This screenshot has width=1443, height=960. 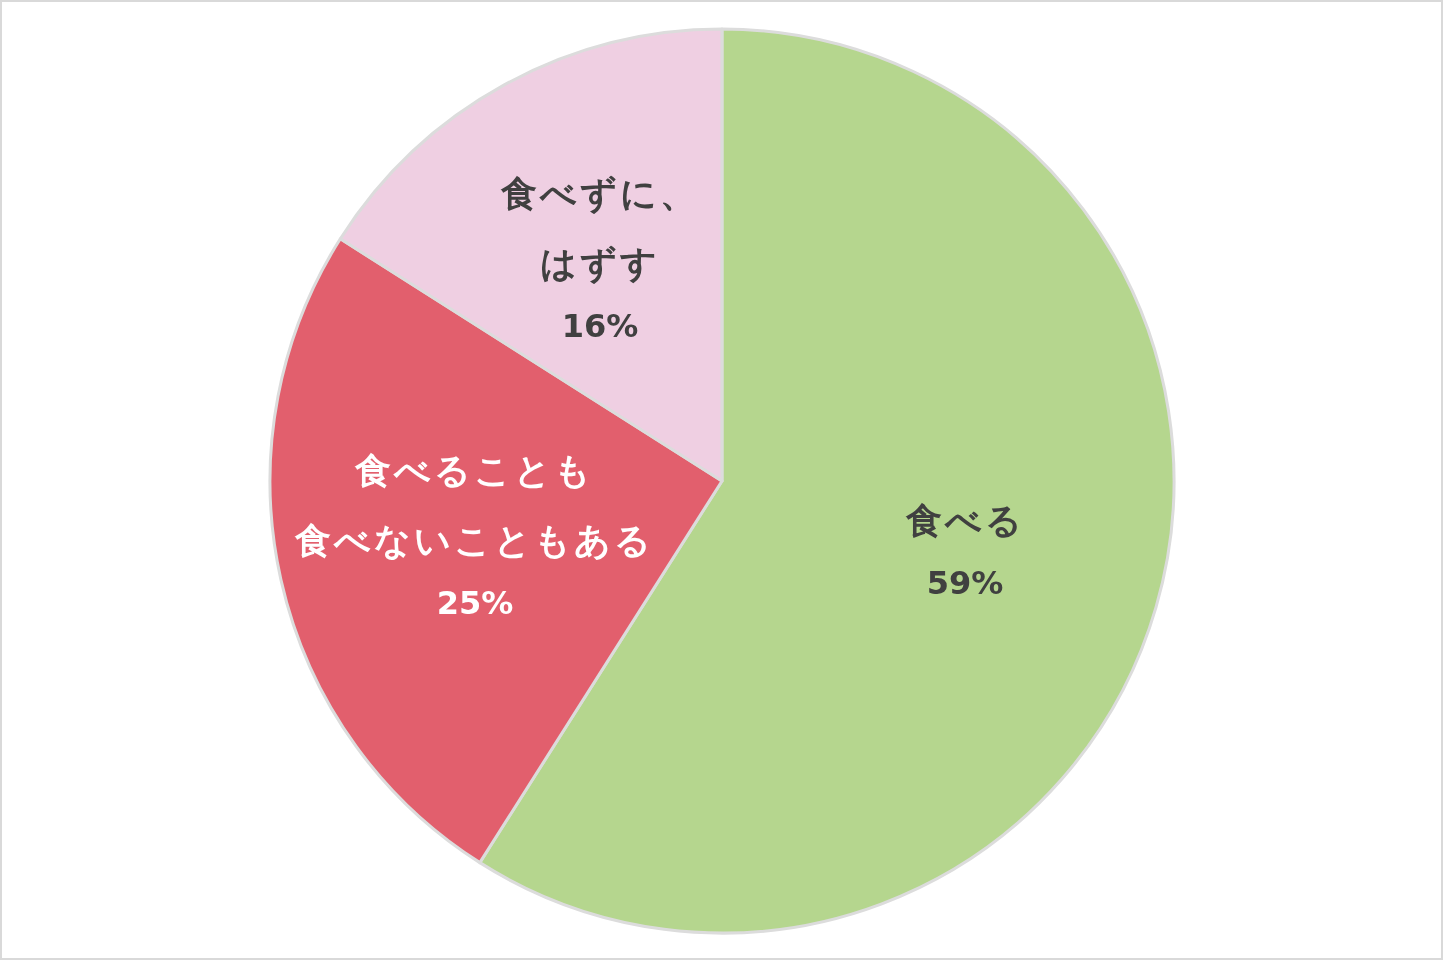 What do you see at coordinates (600, 228) in the screenshot?
I see `slice-label: 食べずに、はずす` at bounding box center [600, 228].